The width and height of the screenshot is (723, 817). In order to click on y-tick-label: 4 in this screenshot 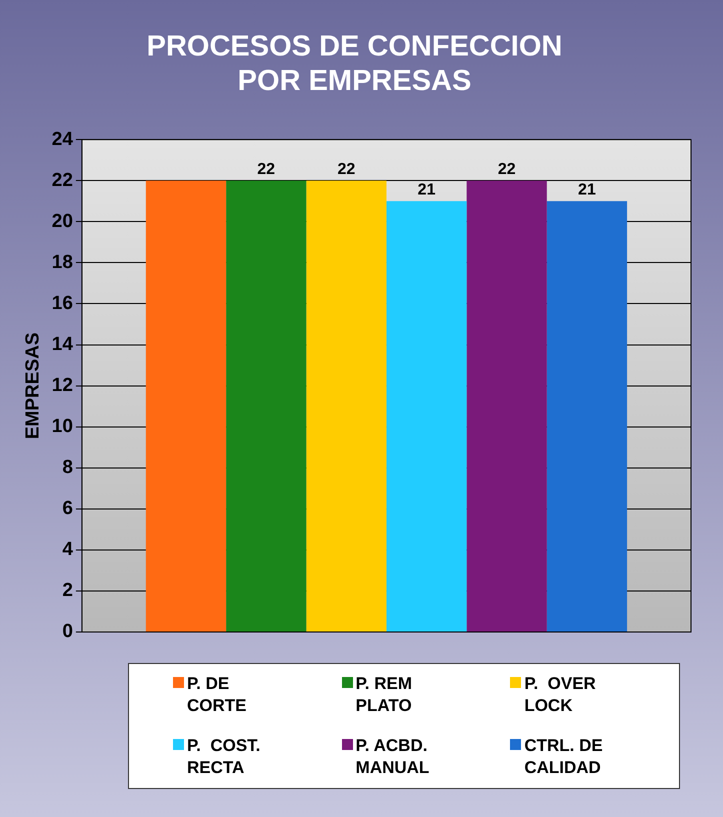, I will do `click(68, 549)`.